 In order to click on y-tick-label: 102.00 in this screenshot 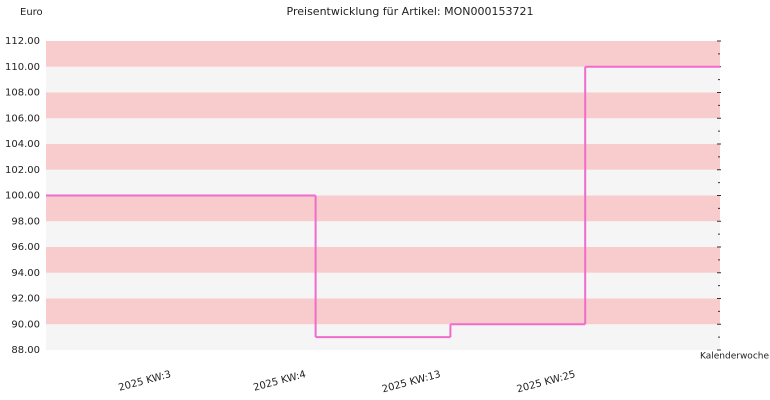, I will do `click(22, 170)`.